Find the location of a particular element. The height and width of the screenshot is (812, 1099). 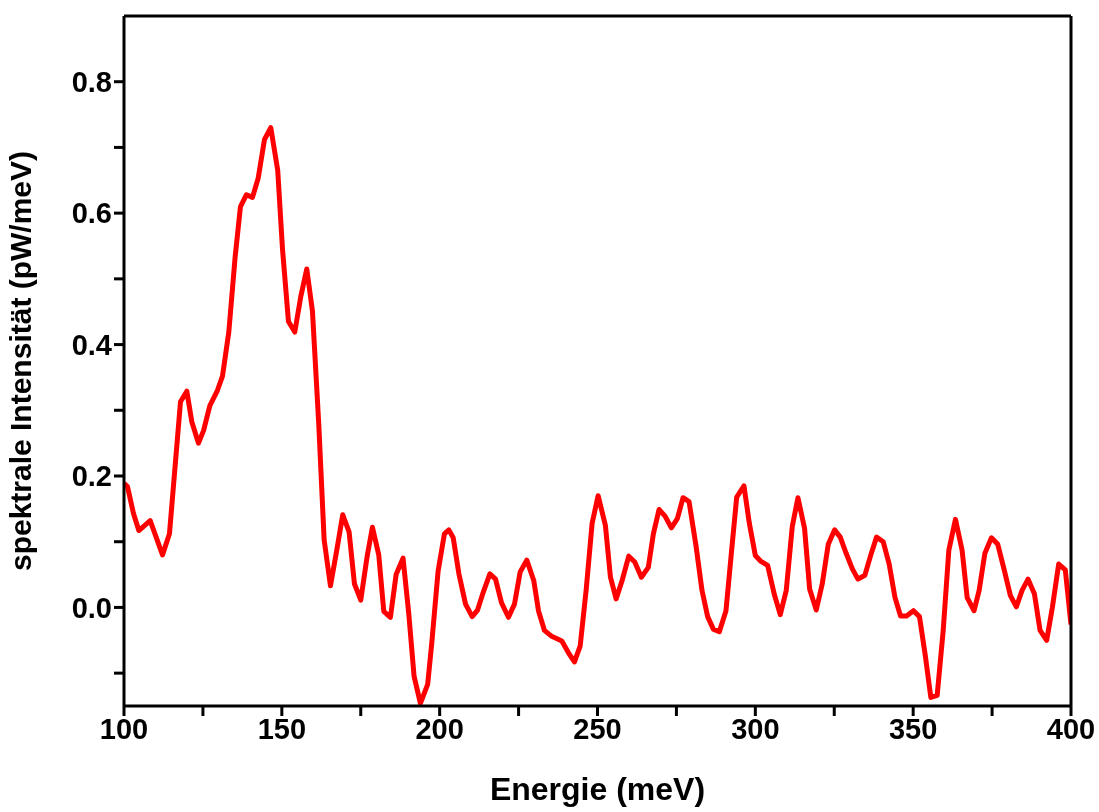

x-tick-label: 300 is located at coordinates (755, 728).